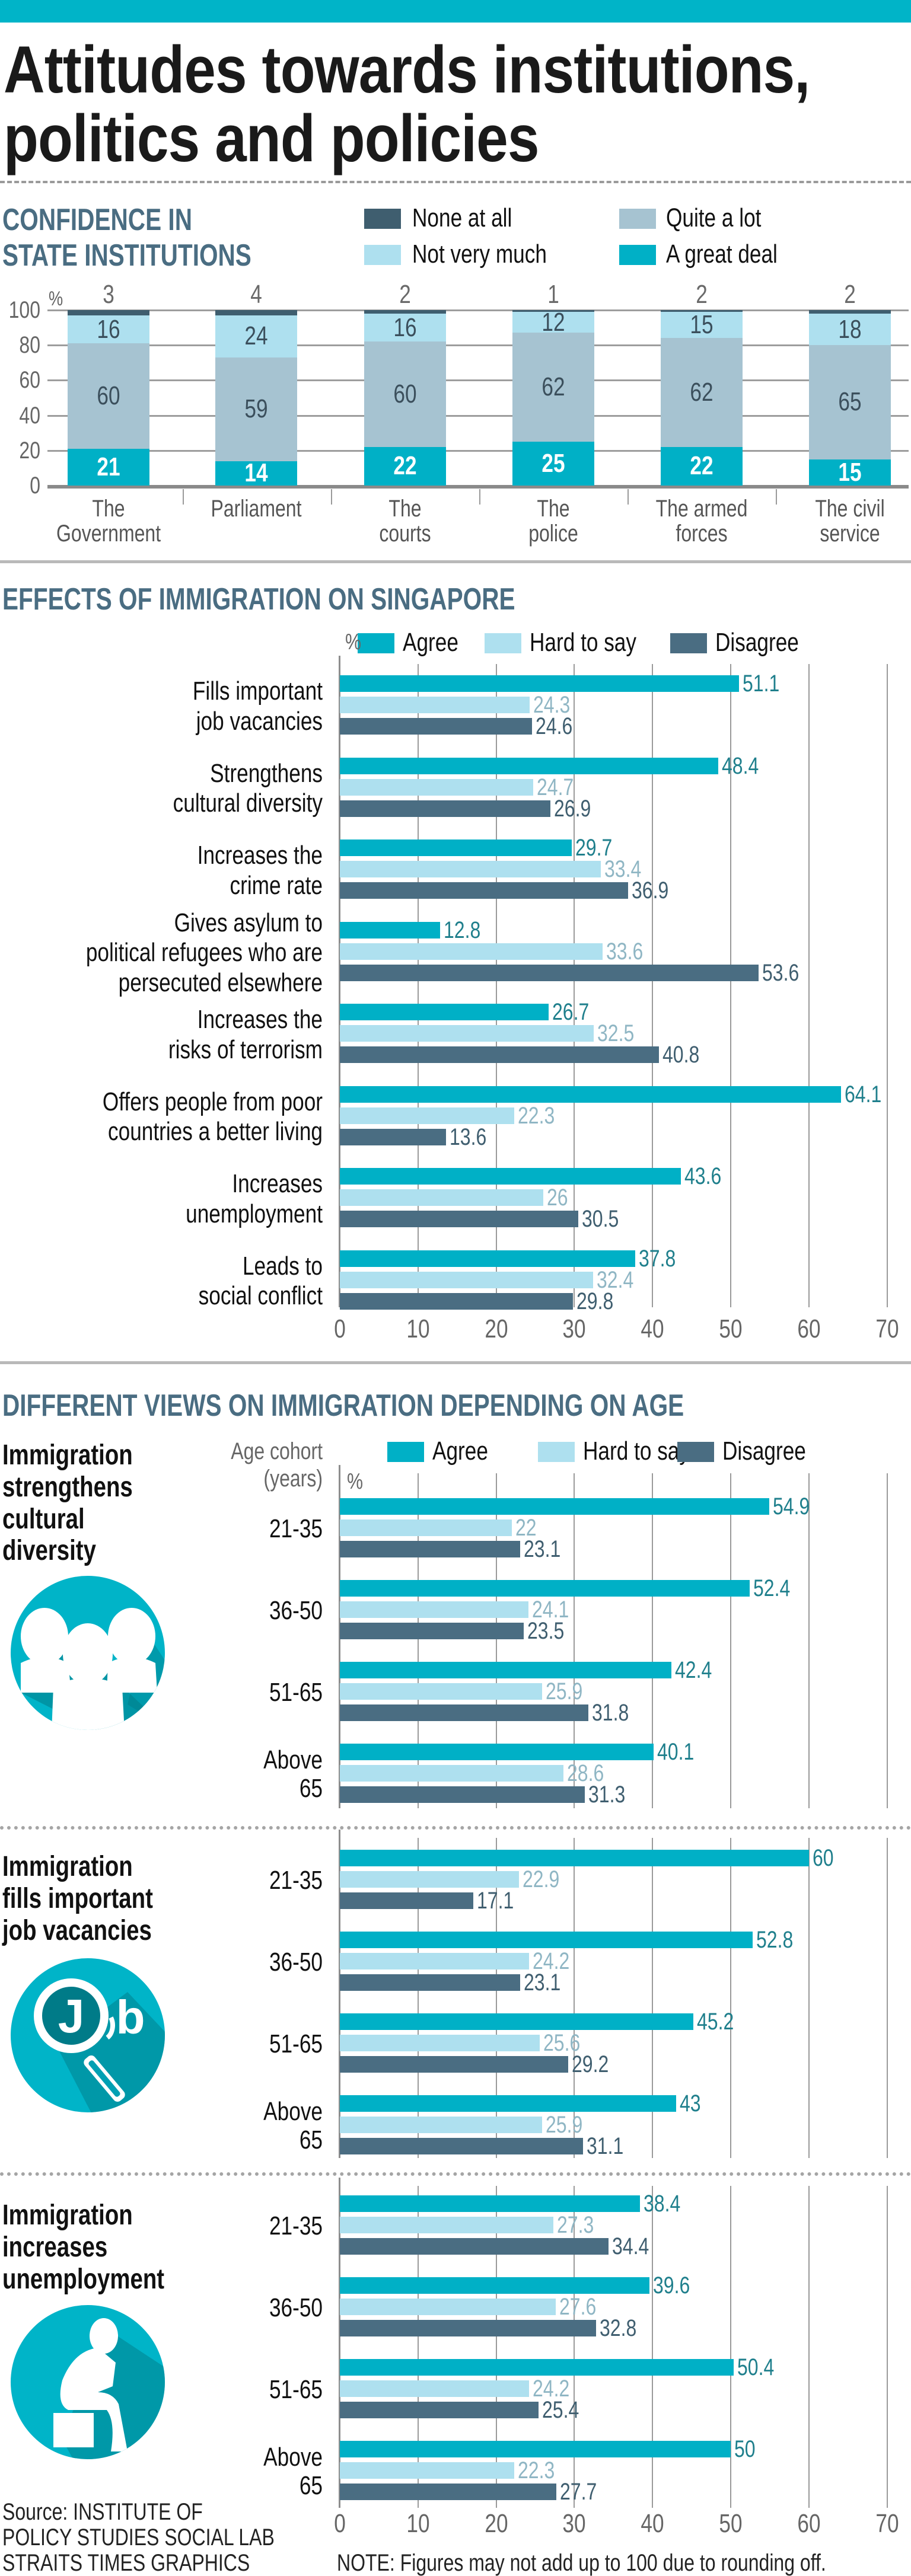 The width and height of the screenshot is (911, 2576). What do you see at coordinates (791, 1506) in the screenshot?
I see `bar-value-label: 54.9` at bounding box center [791, 1506].